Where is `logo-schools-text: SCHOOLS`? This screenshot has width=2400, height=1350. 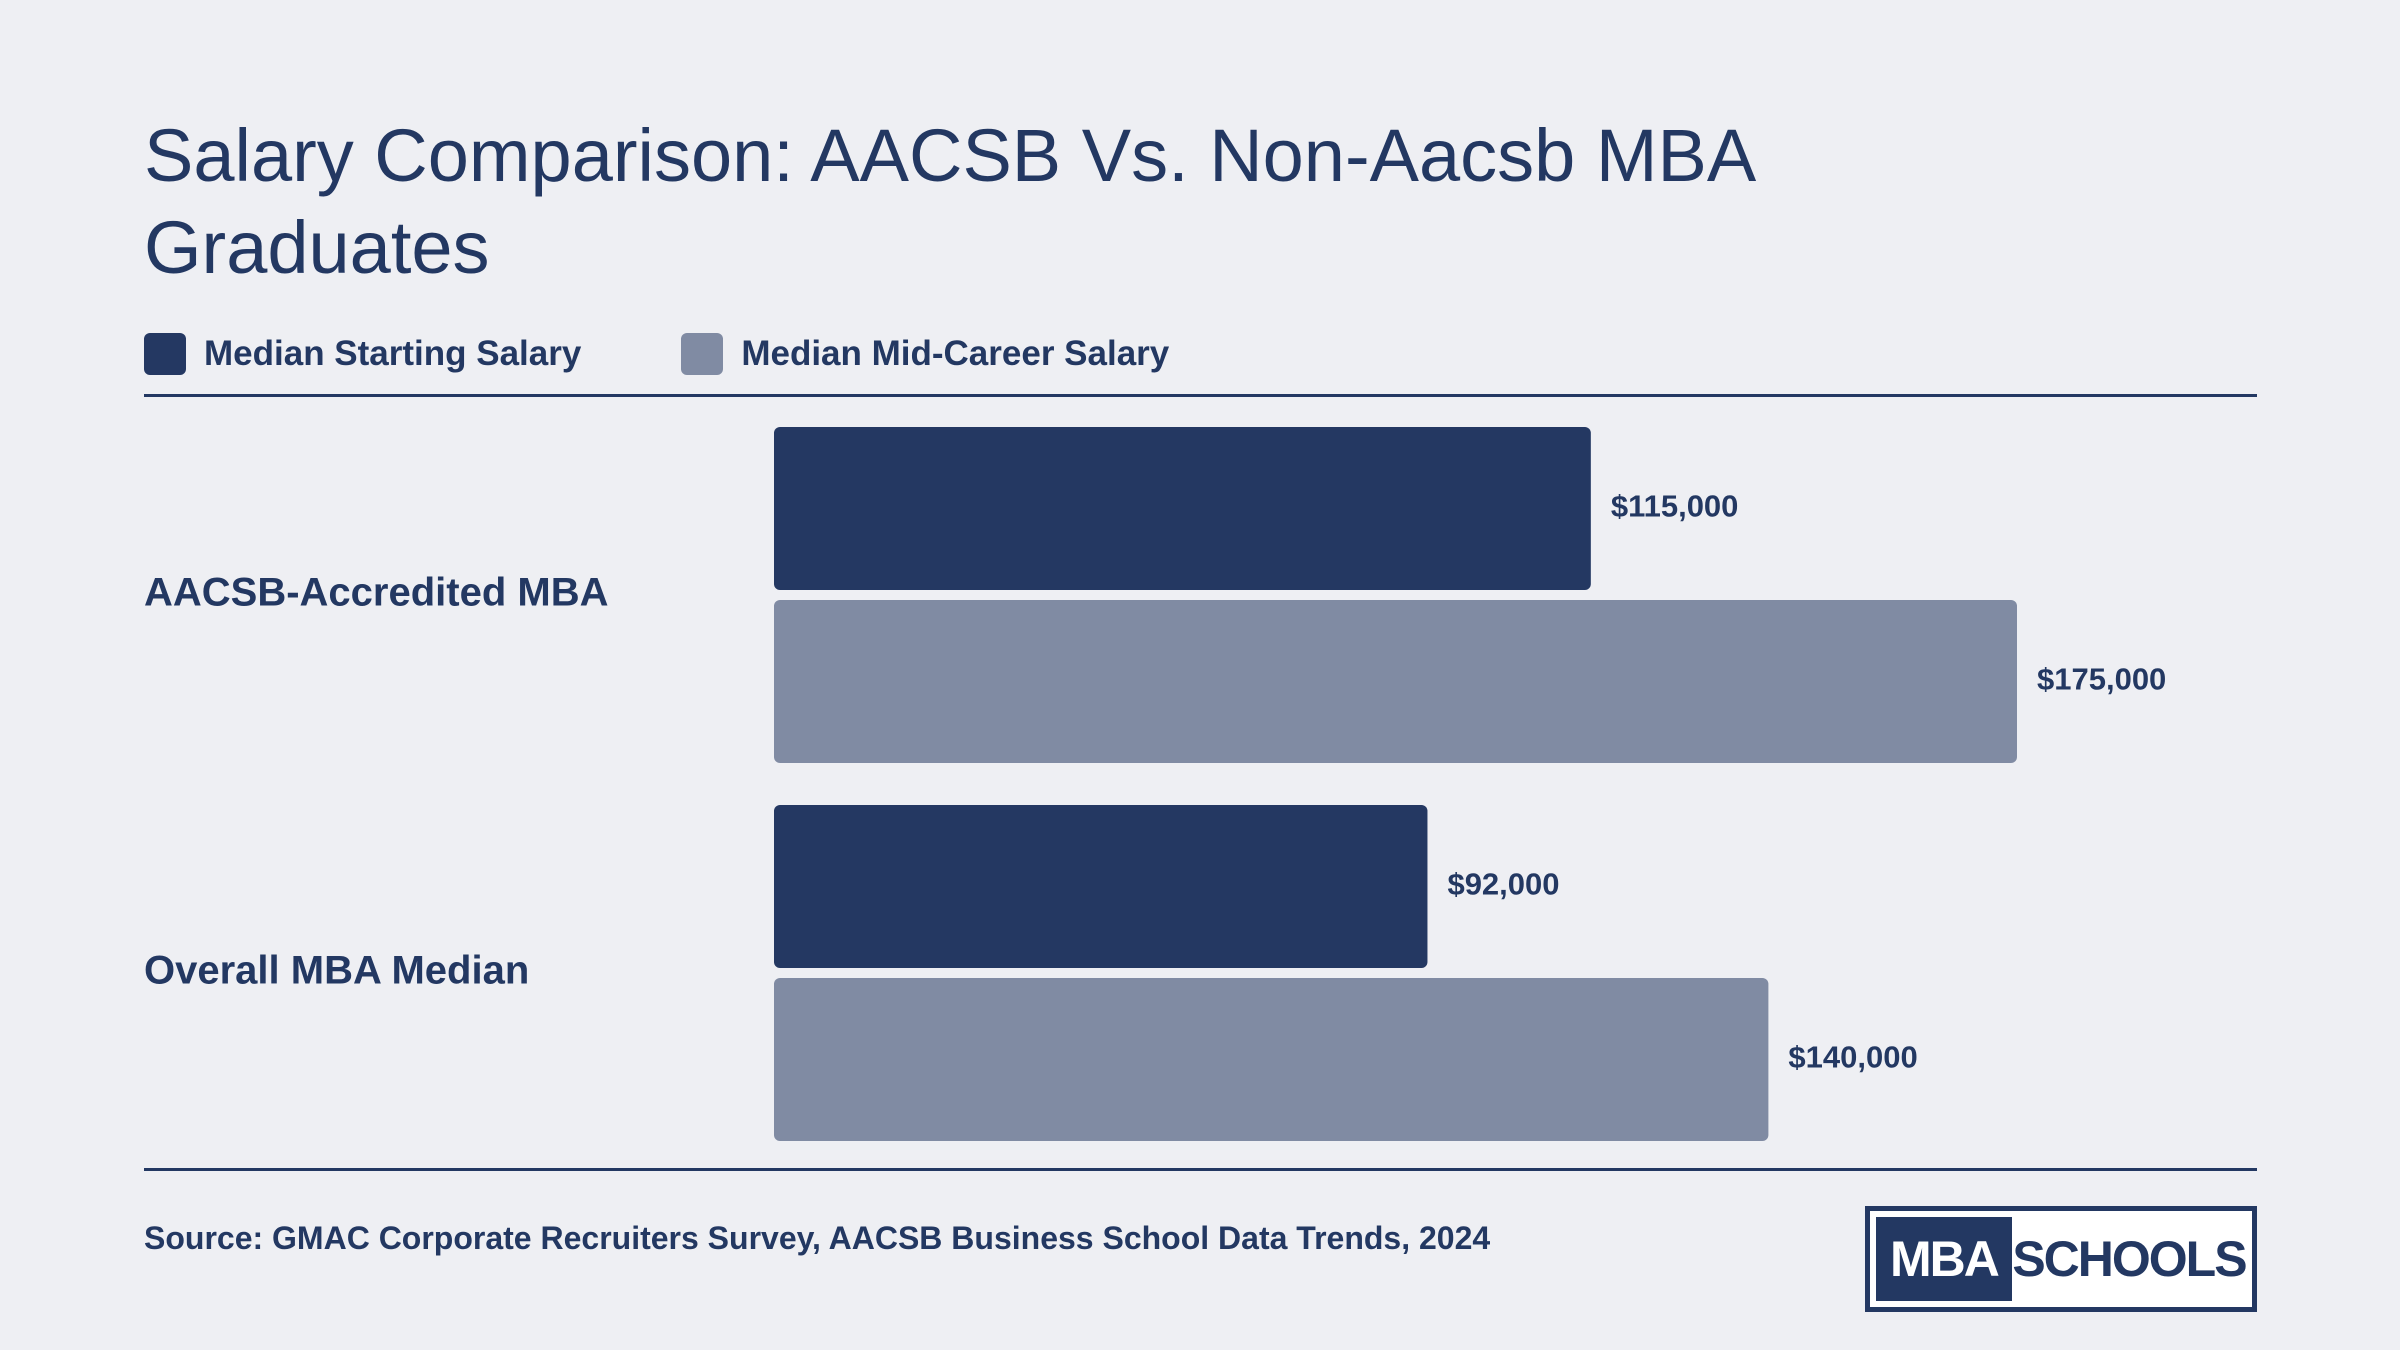 logo-schools-text: SCHOOLS is located at coordinates (2129, 1259).